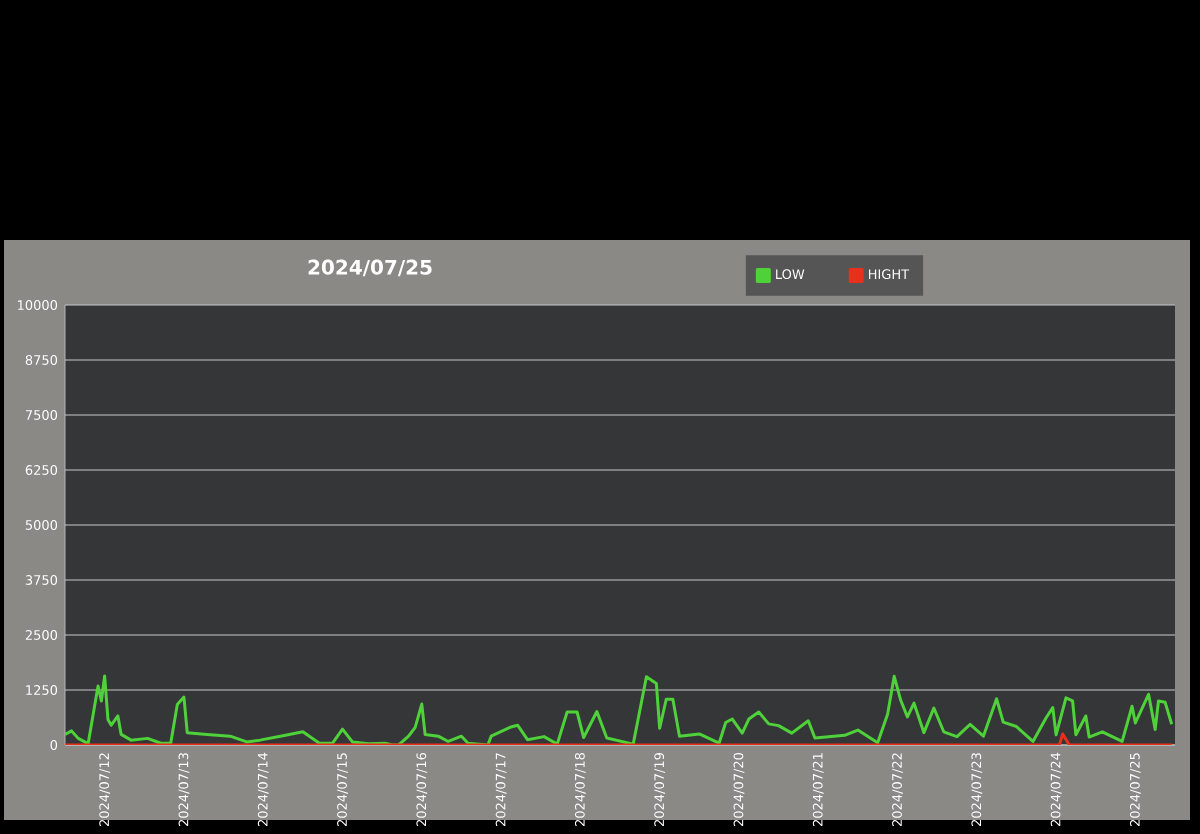 The image size is (1200, 834). I want to click on x-tick-label: 2024/07/21, so click(818, 790).